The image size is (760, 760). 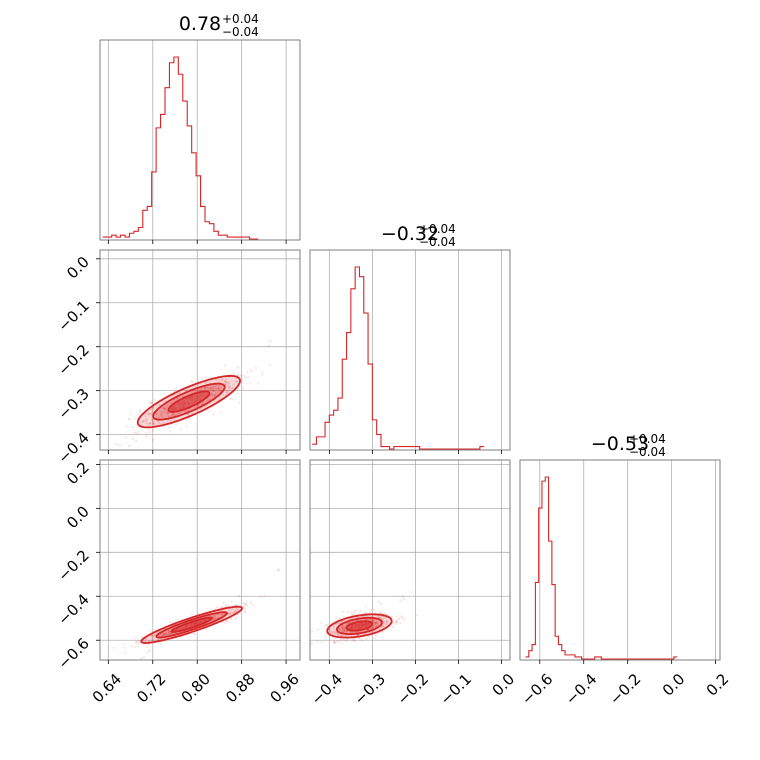 I want to click on title-minus-param-2: −0.04, so click(x=647, y=452).